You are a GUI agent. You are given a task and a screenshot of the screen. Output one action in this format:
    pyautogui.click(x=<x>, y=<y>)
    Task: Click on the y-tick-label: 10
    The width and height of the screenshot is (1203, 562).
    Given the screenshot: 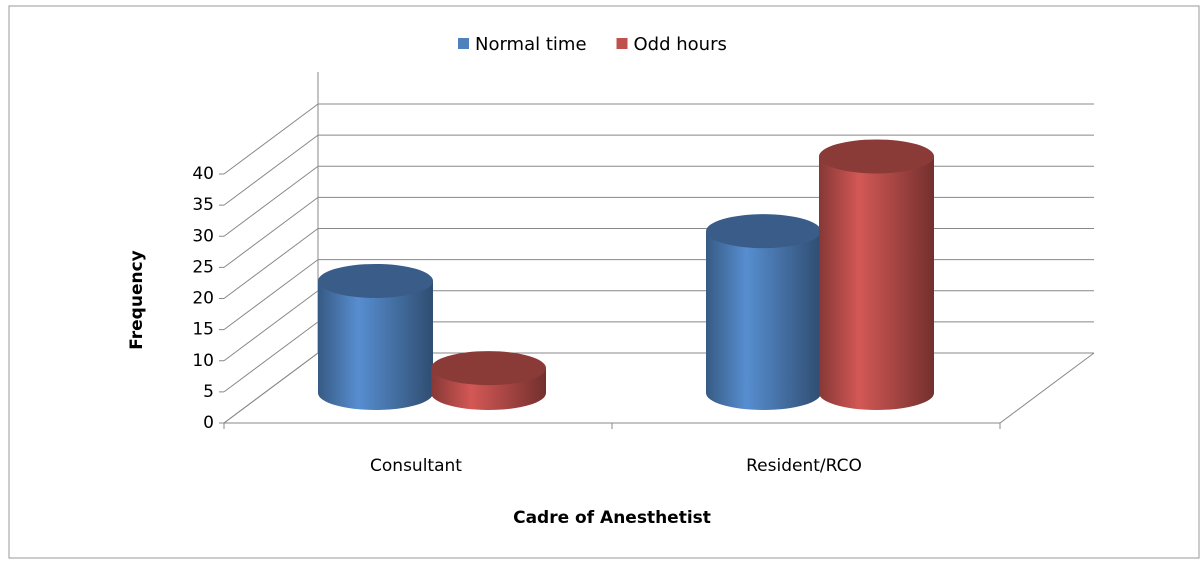 What is the action you would take?
    pyautogui.click(x=203, y=361)
    